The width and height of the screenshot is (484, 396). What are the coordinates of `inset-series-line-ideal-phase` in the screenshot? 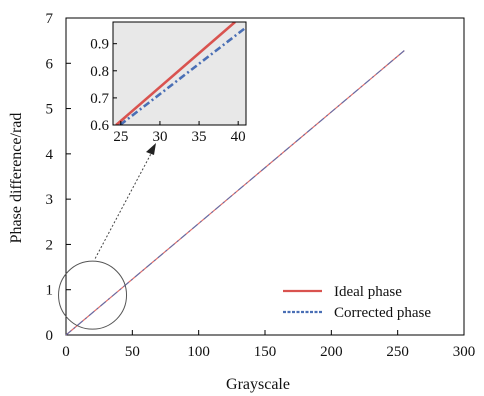 It's located at (175, 73).